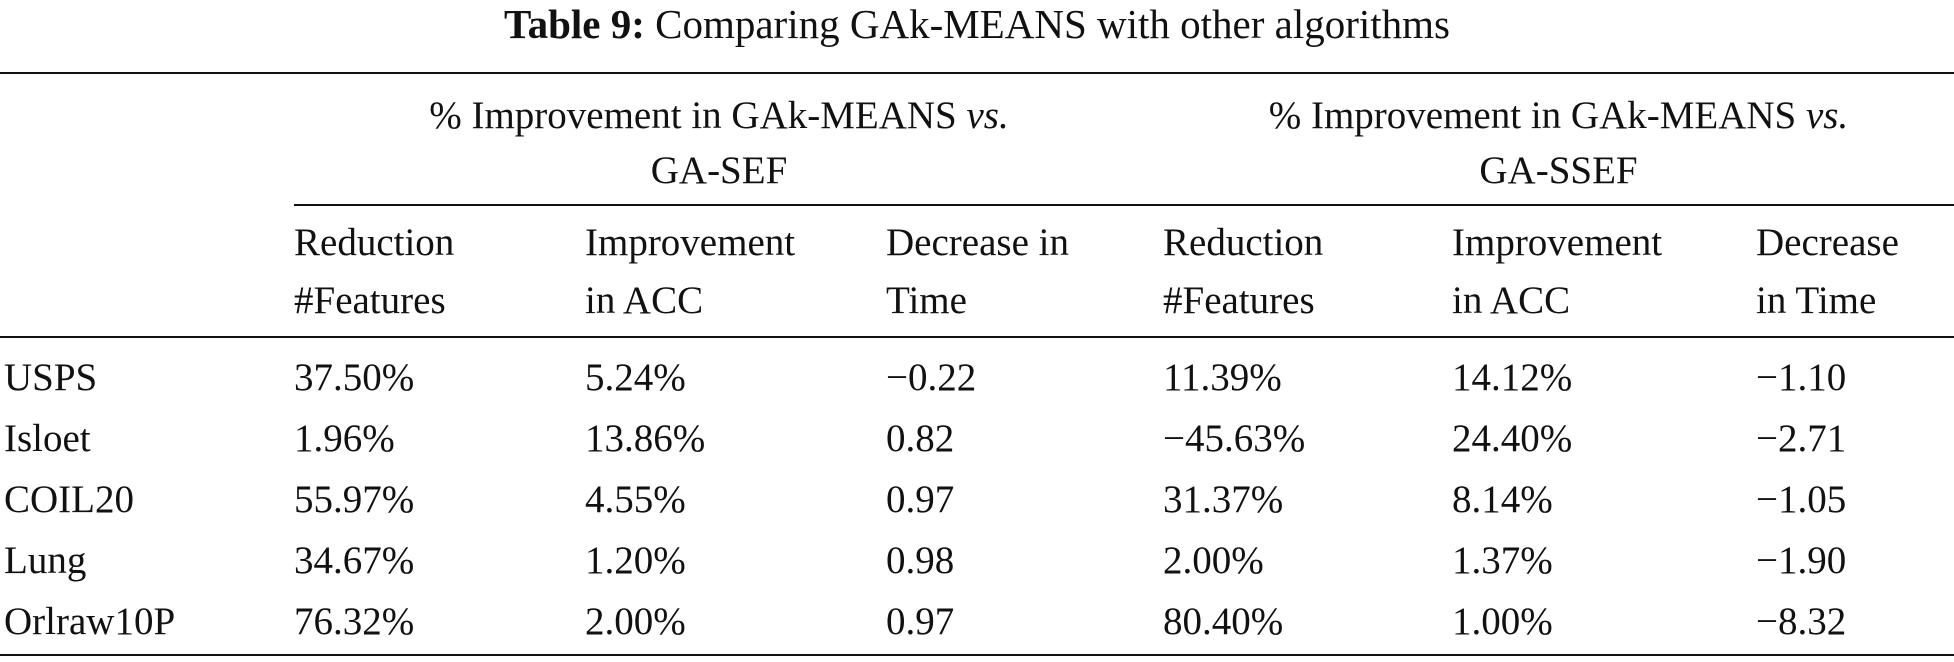  Describe the element at coordinates (51, 377) in the screenshot. I see `row-label: USPS` at that location.